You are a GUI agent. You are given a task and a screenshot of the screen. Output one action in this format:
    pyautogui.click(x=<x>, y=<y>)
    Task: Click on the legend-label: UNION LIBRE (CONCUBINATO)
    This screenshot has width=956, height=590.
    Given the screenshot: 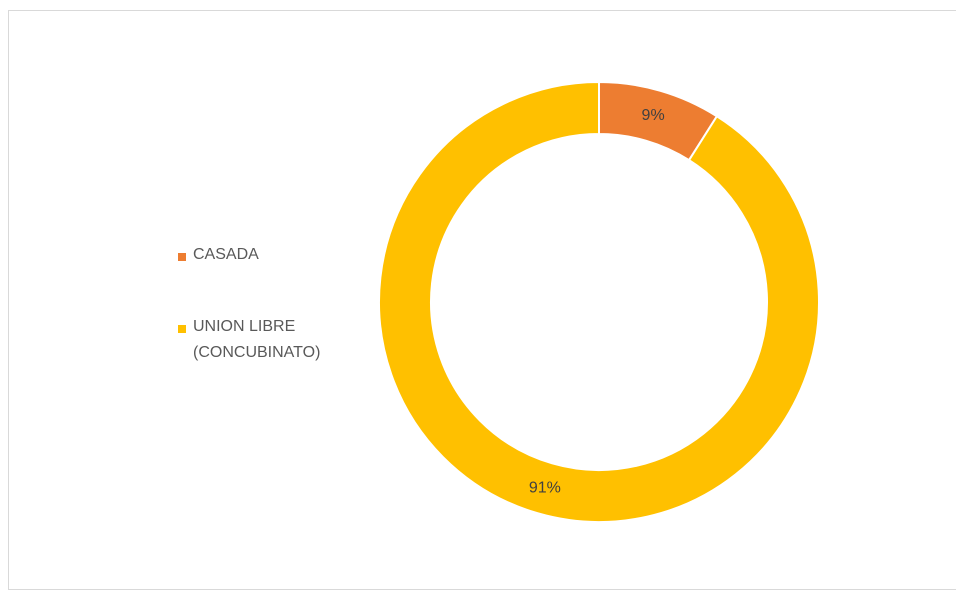 What is the action you would take?
    pyautogui.click(x=257, y=339)
    